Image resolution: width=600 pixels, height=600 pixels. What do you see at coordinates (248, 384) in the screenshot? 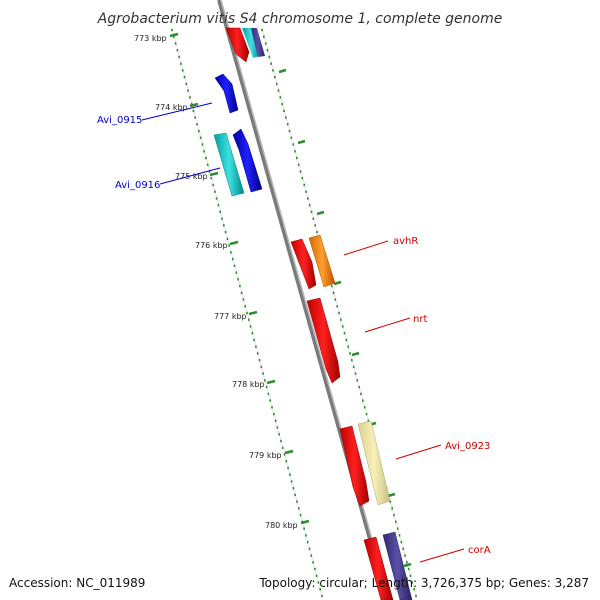
I see `tick-label-778: 778 kbp` at bounding box center [248, 384].